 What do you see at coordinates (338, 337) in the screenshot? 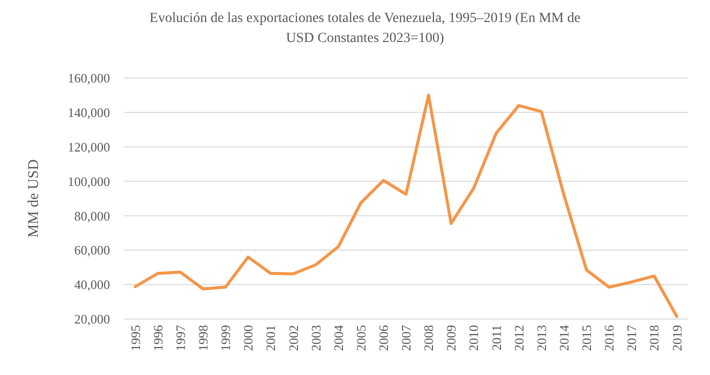
I see `x-tick-label: 2004` at bounding box center [338, 337].